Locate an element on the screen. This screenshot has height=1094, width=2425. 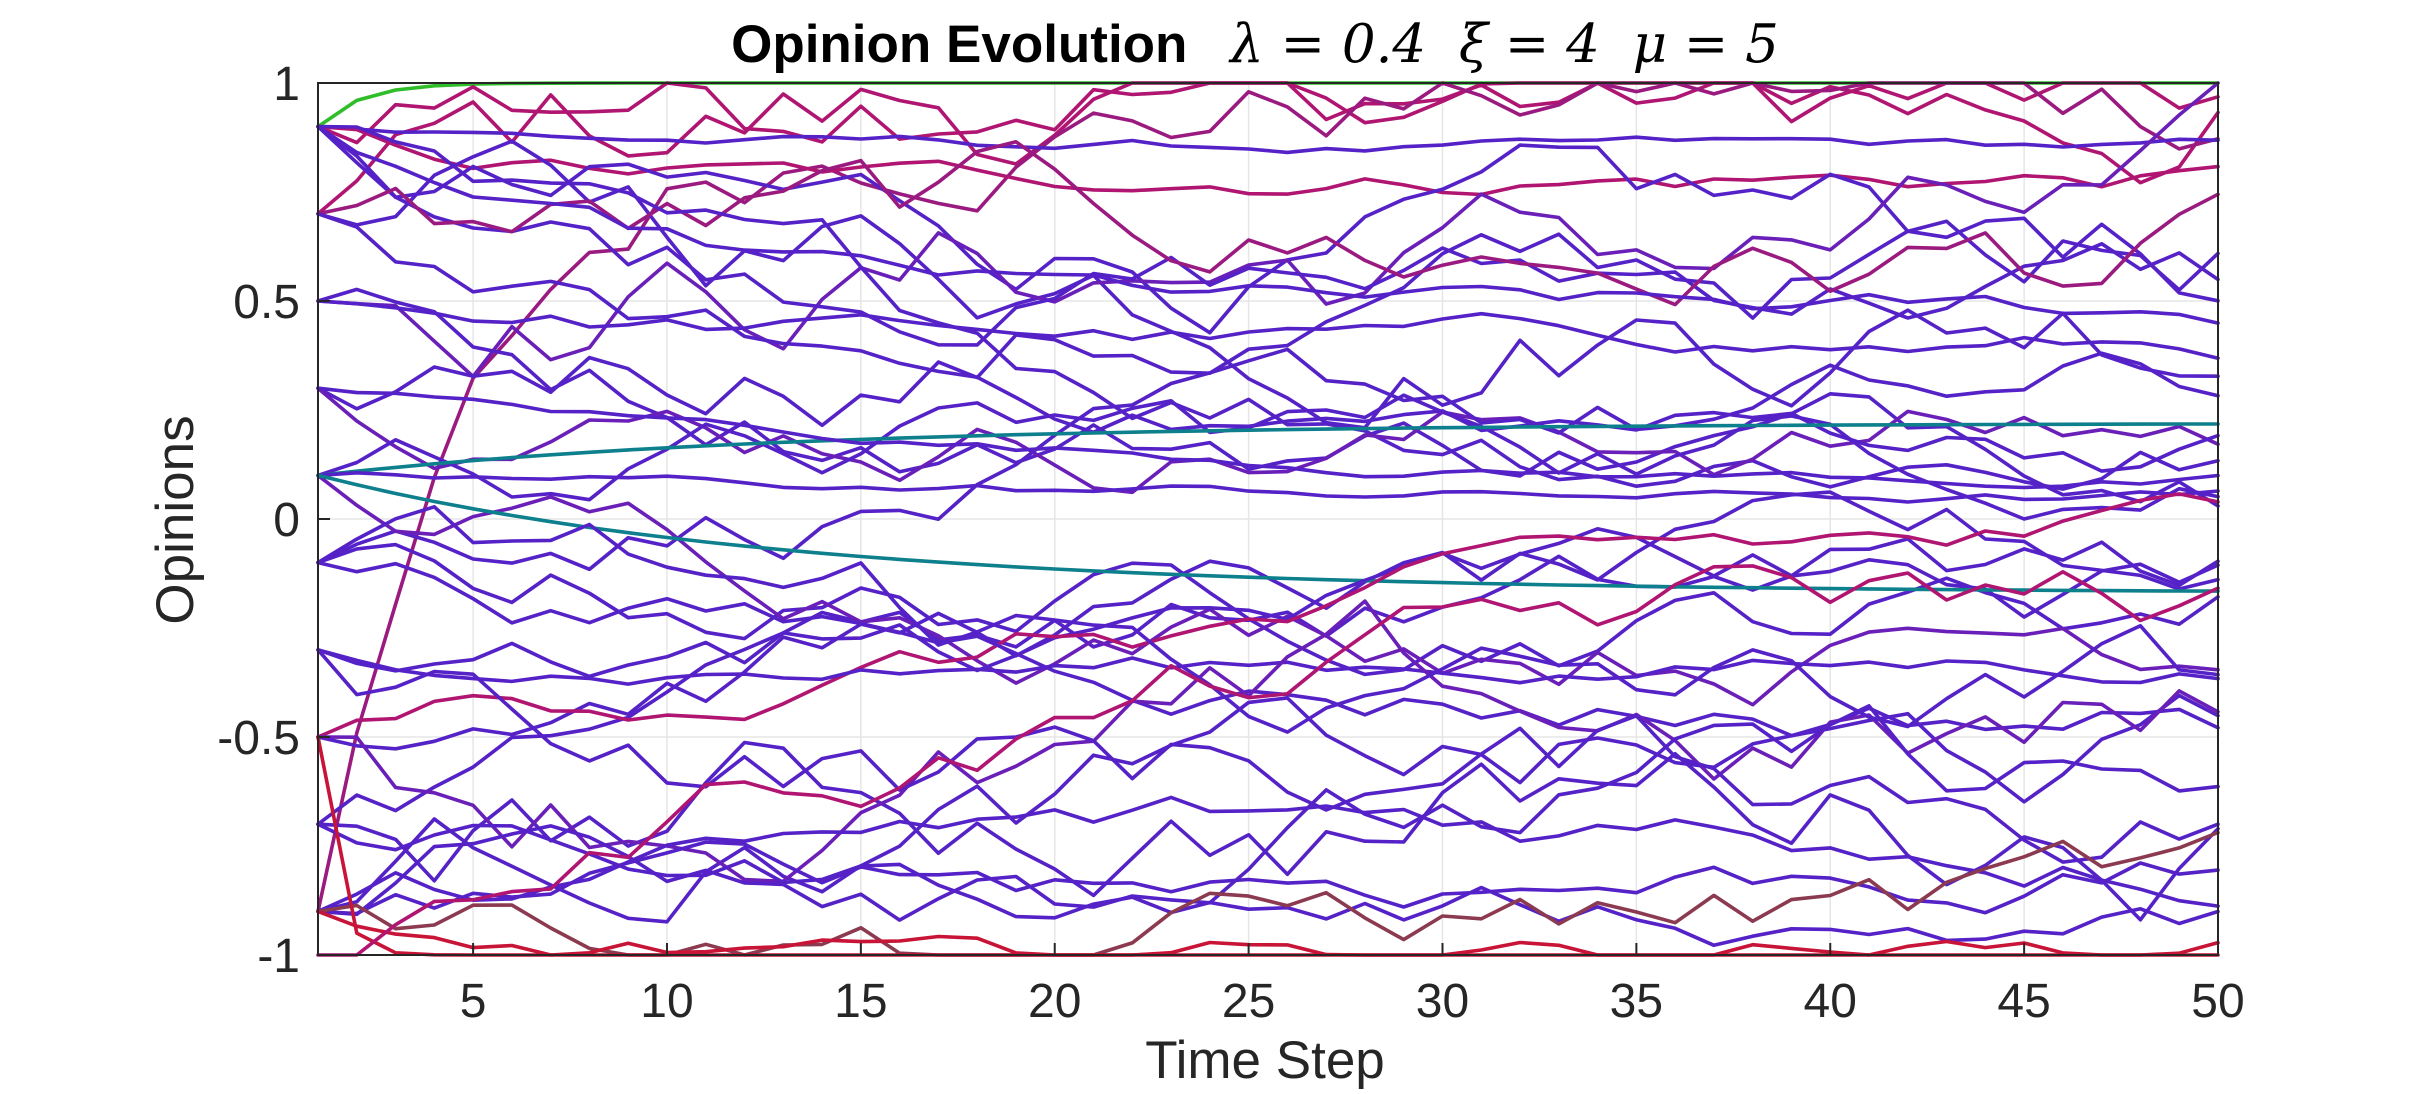
chart-title-lambda: λ = 0.4 is located at coordinates (1327, 44).